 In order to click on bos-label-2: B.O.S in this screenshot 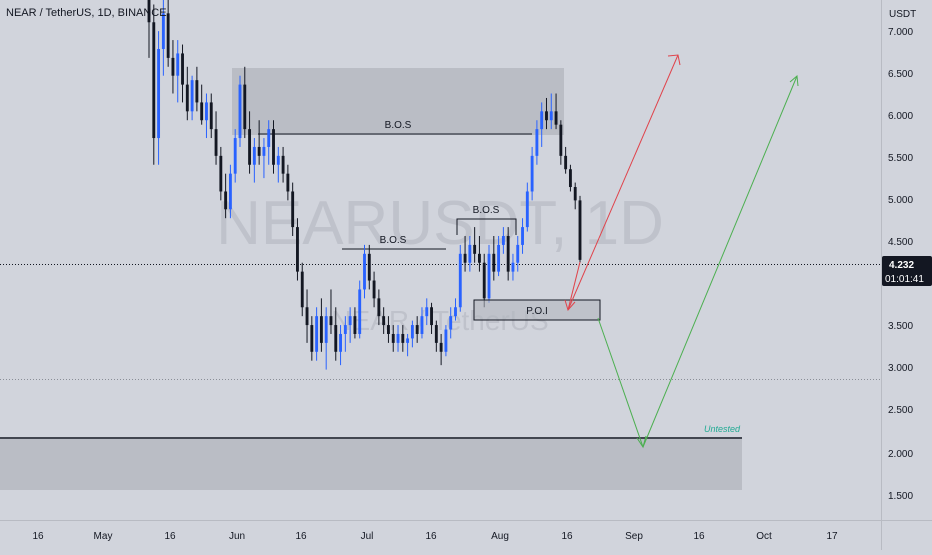, I will do `click(486, 210)`.